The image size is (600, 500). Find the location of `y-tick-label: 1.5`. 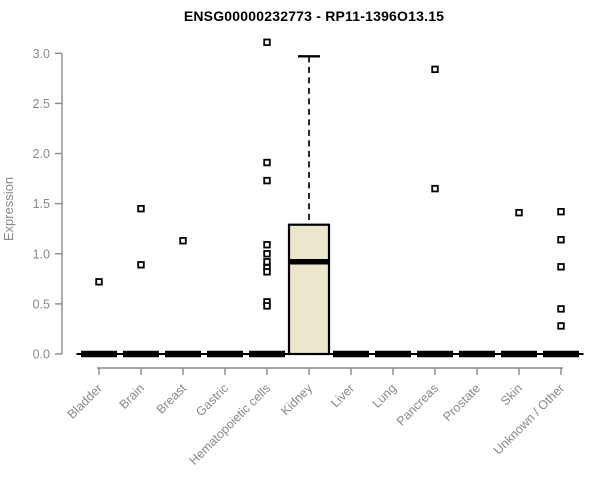

y-tick-label: 1.5 is located at coordinates (41, 204).